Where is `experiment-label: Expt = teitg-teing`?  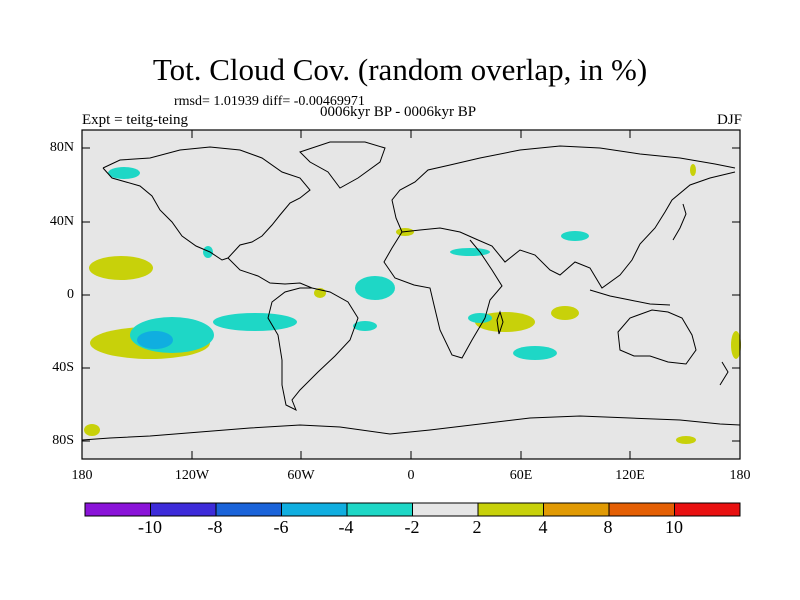 experiment-label: Expt = teitg-teing is located at coordinates (135, 120).